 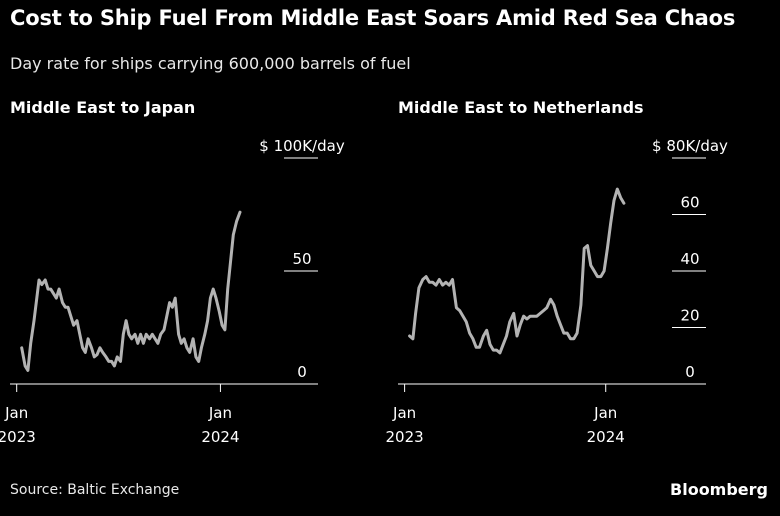 I want to click on panel-title-netherlands: Middle East to Netherlands, so click(x=521, y=107).